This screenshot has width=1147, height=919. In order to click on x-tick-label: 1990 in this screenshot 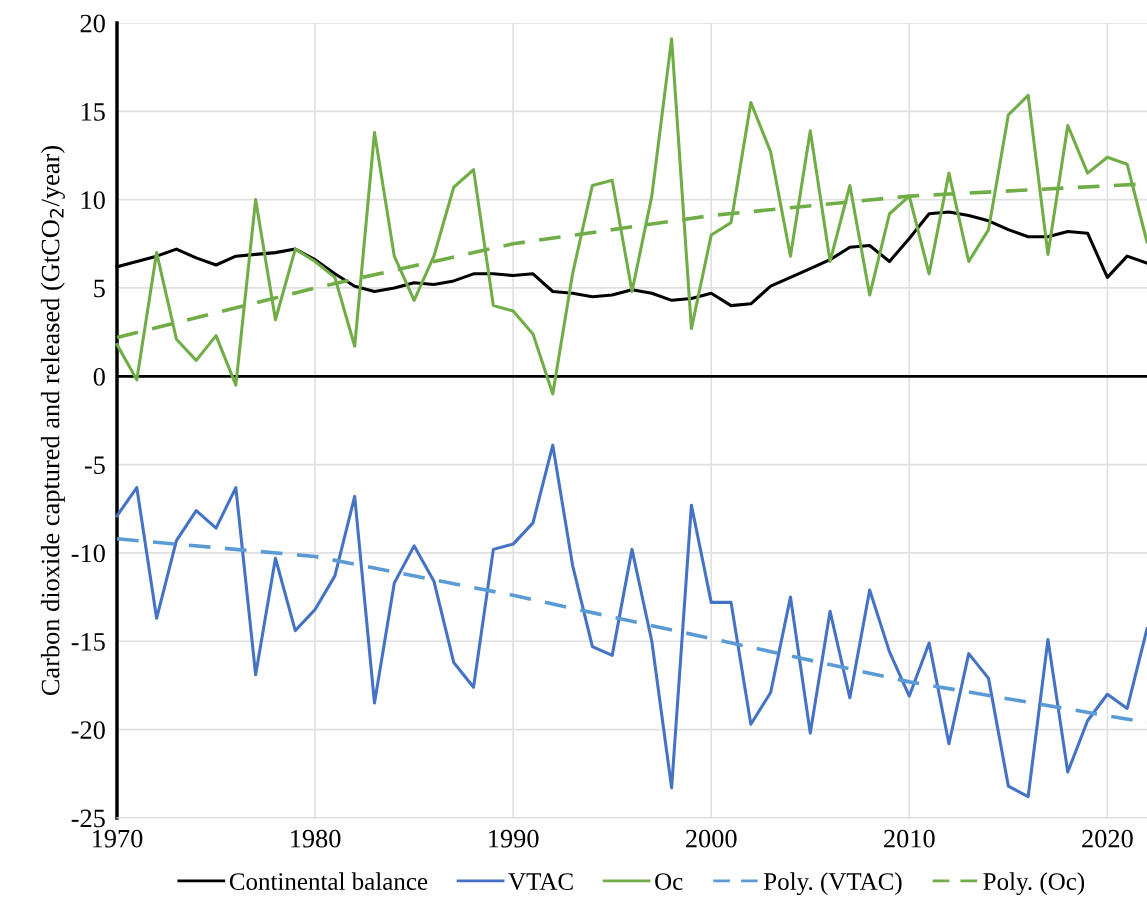, I will do `click(514, 838)`.